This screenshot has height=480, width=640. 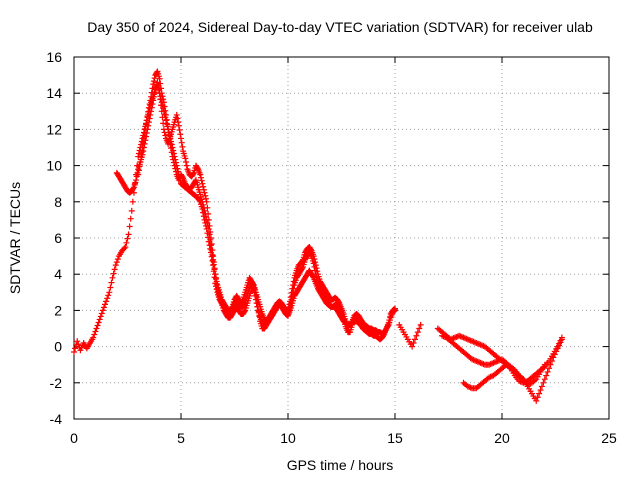 What do you see at coordinates (54, 129) in the screenshot?
I see `y-tick-label: 12` at bounding box center [54, 129].